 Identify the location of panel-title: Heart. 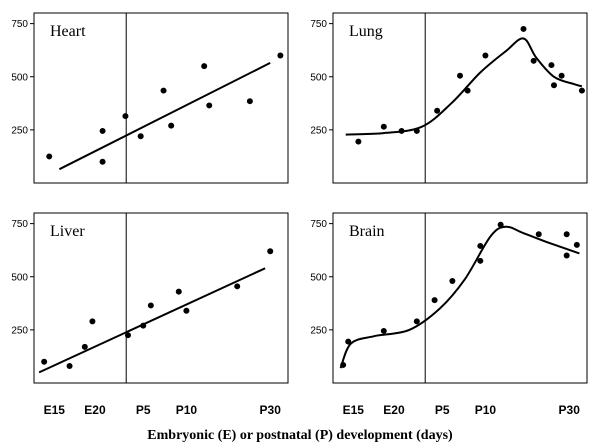
(68, 31).